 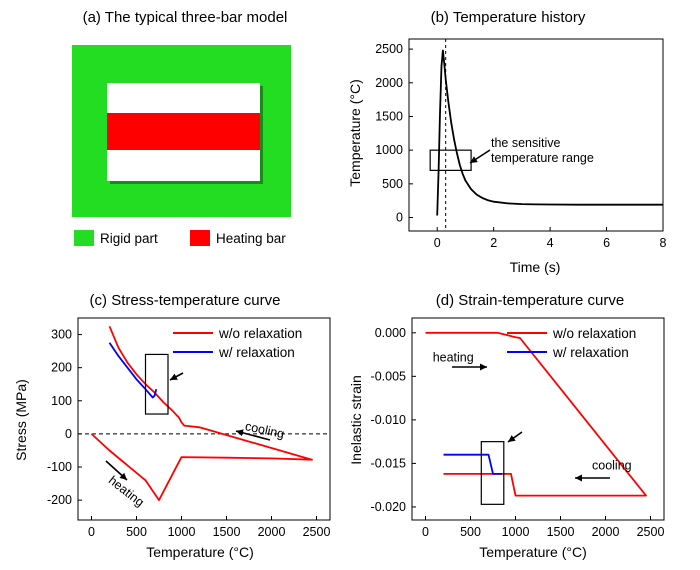 What do you see at coordinates (182, 532) in the screenshot?
I see `x-tick-label-c: 1000` at bounding box center [182, 532].